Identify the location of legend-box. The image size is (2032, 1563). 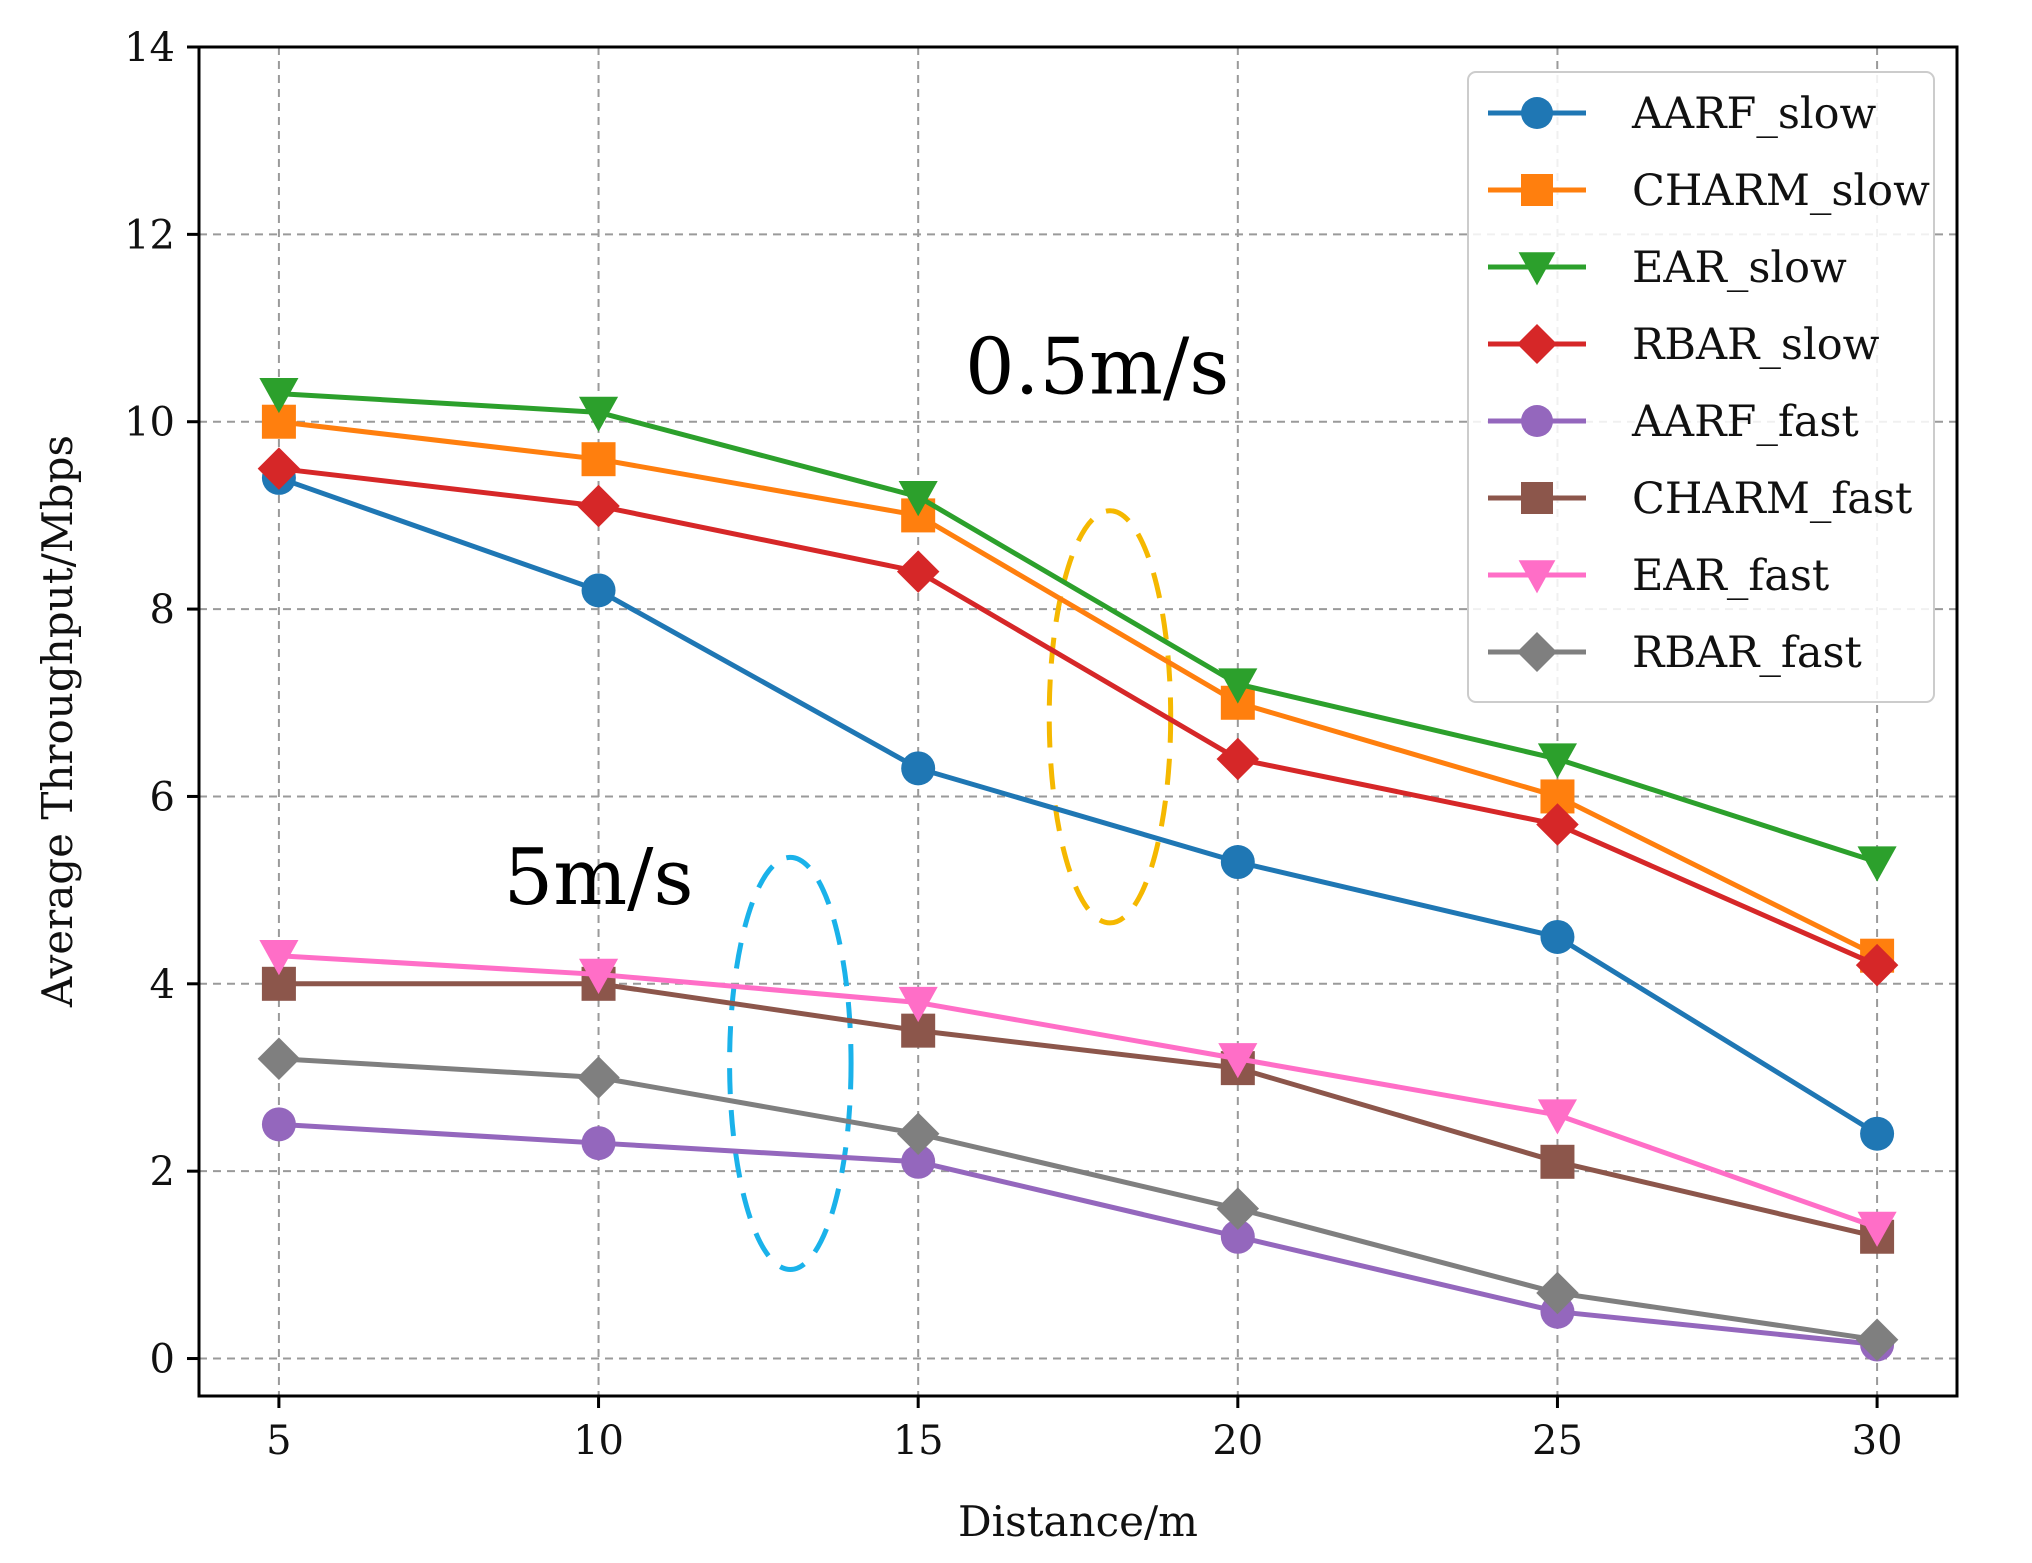
(1701, 387).